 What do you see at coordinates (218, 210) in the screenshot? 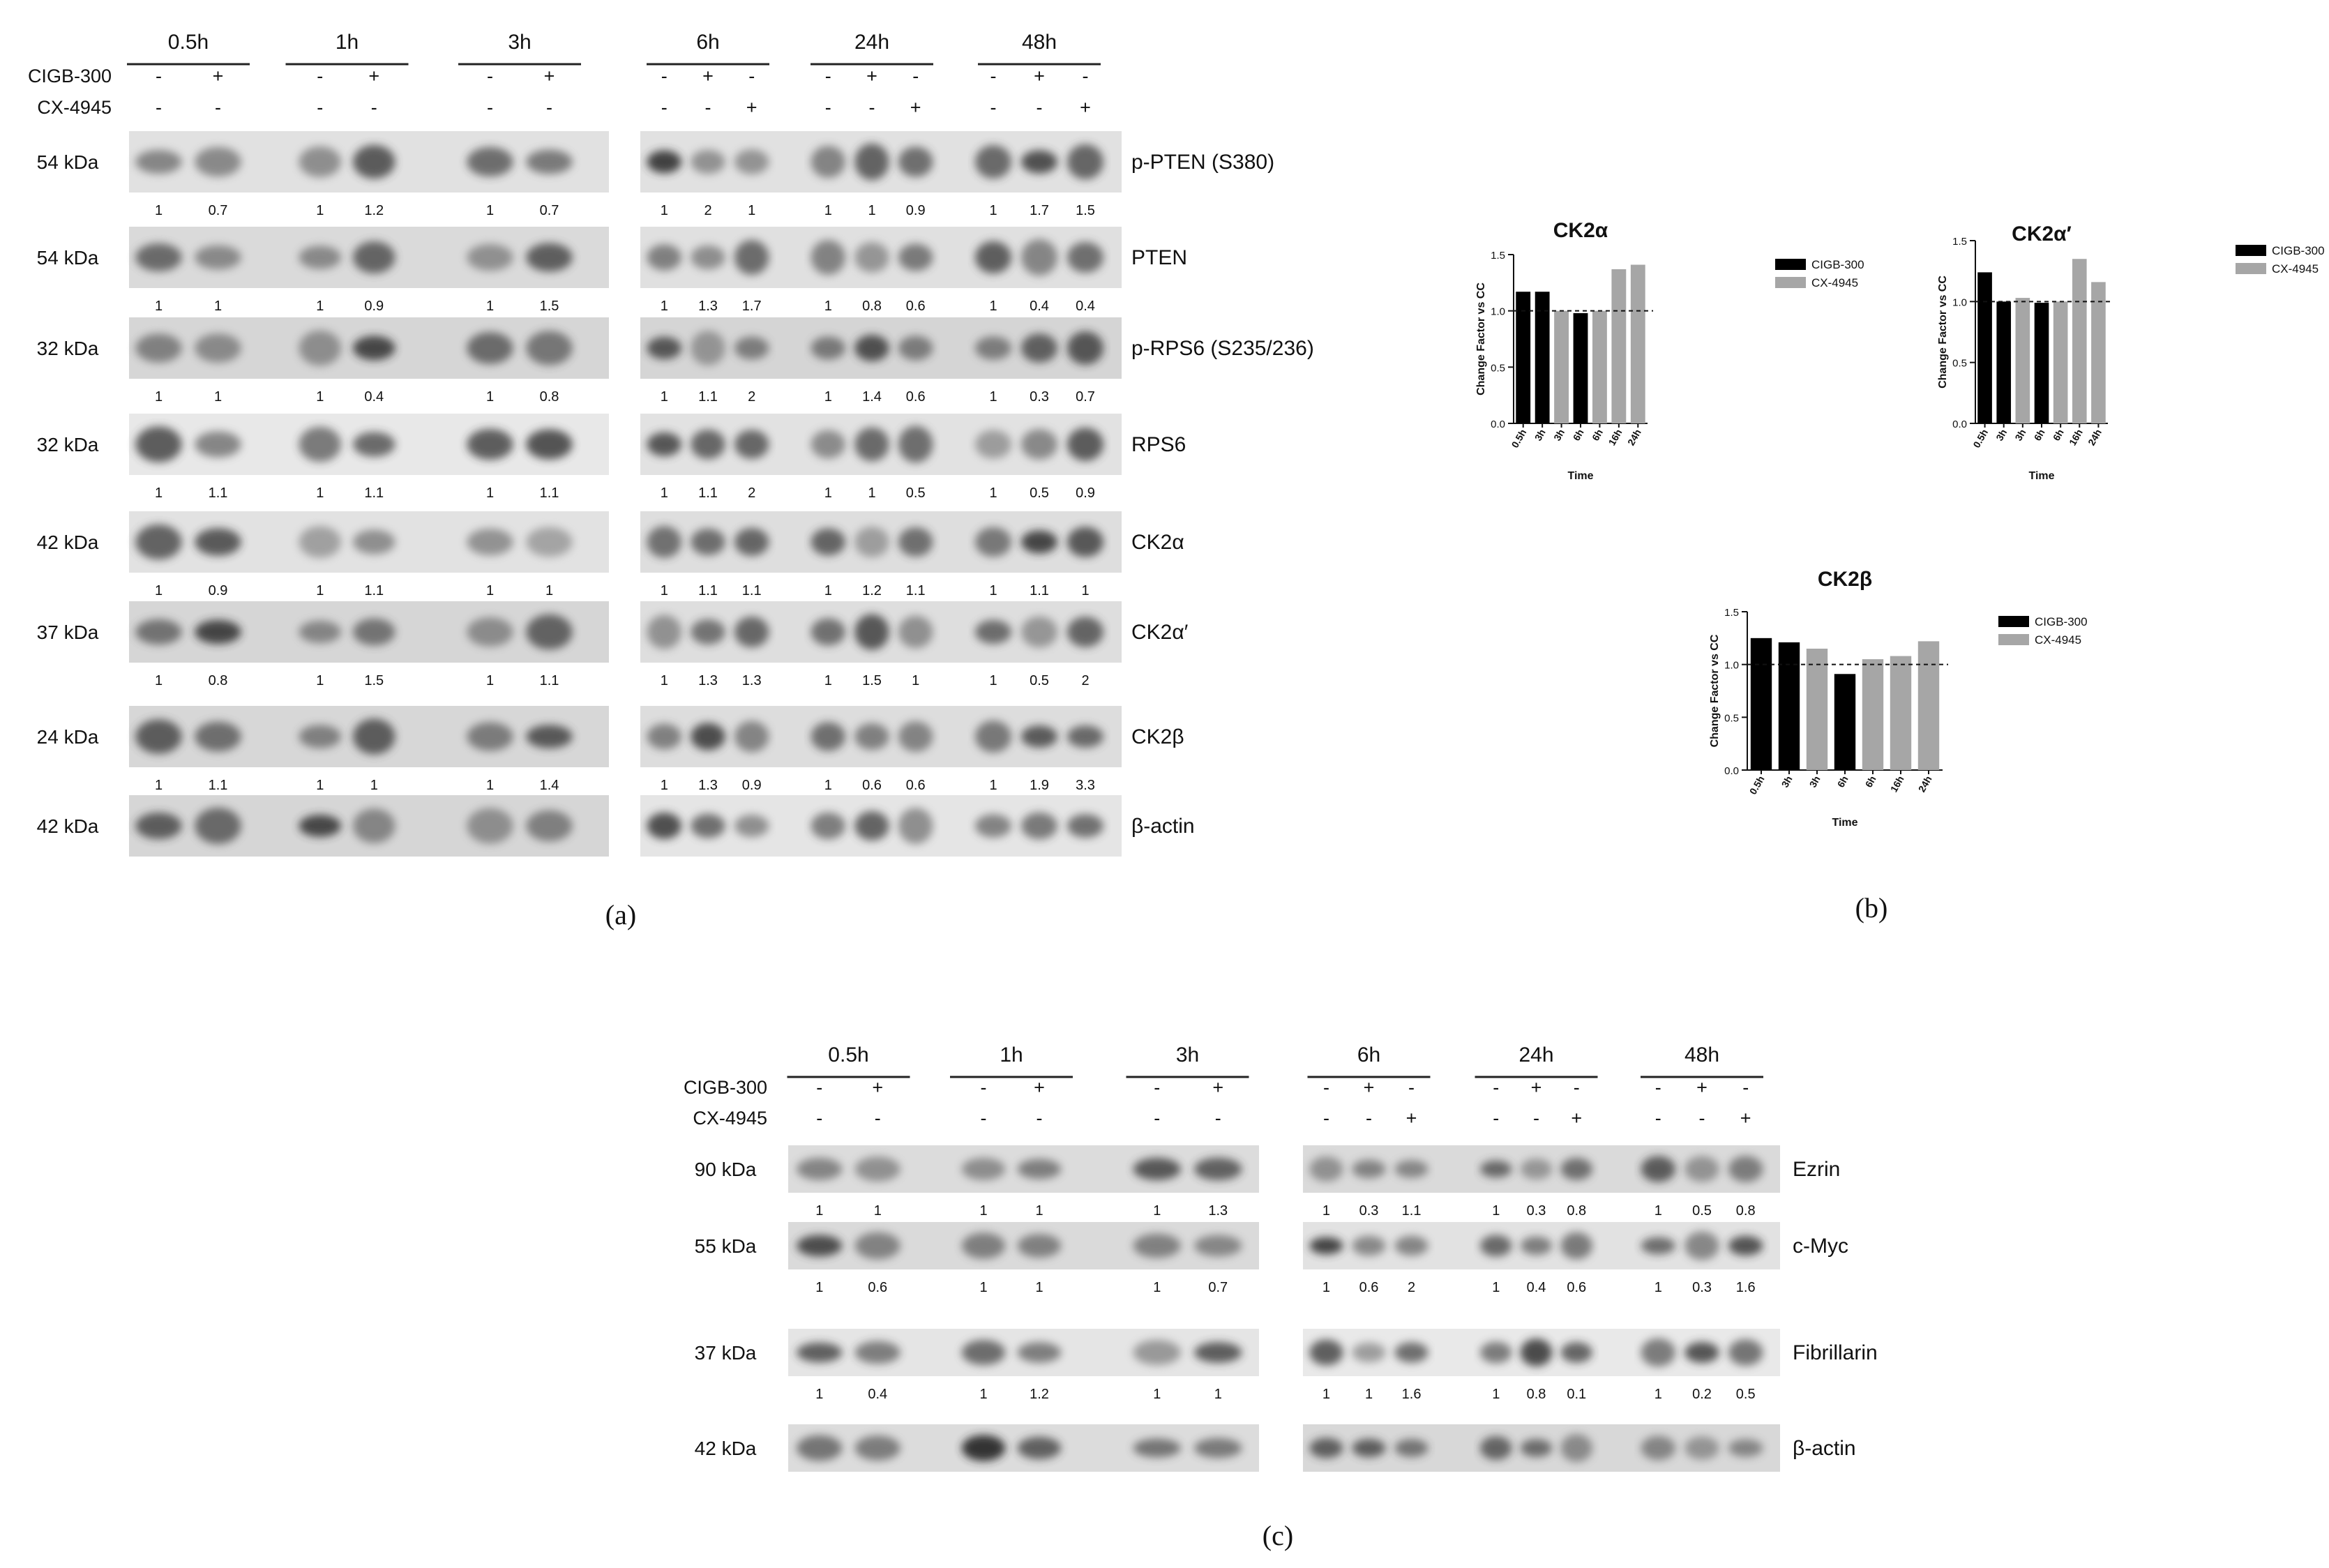
I see `quantification-value: 0.7` at bounding box center [218, 210].